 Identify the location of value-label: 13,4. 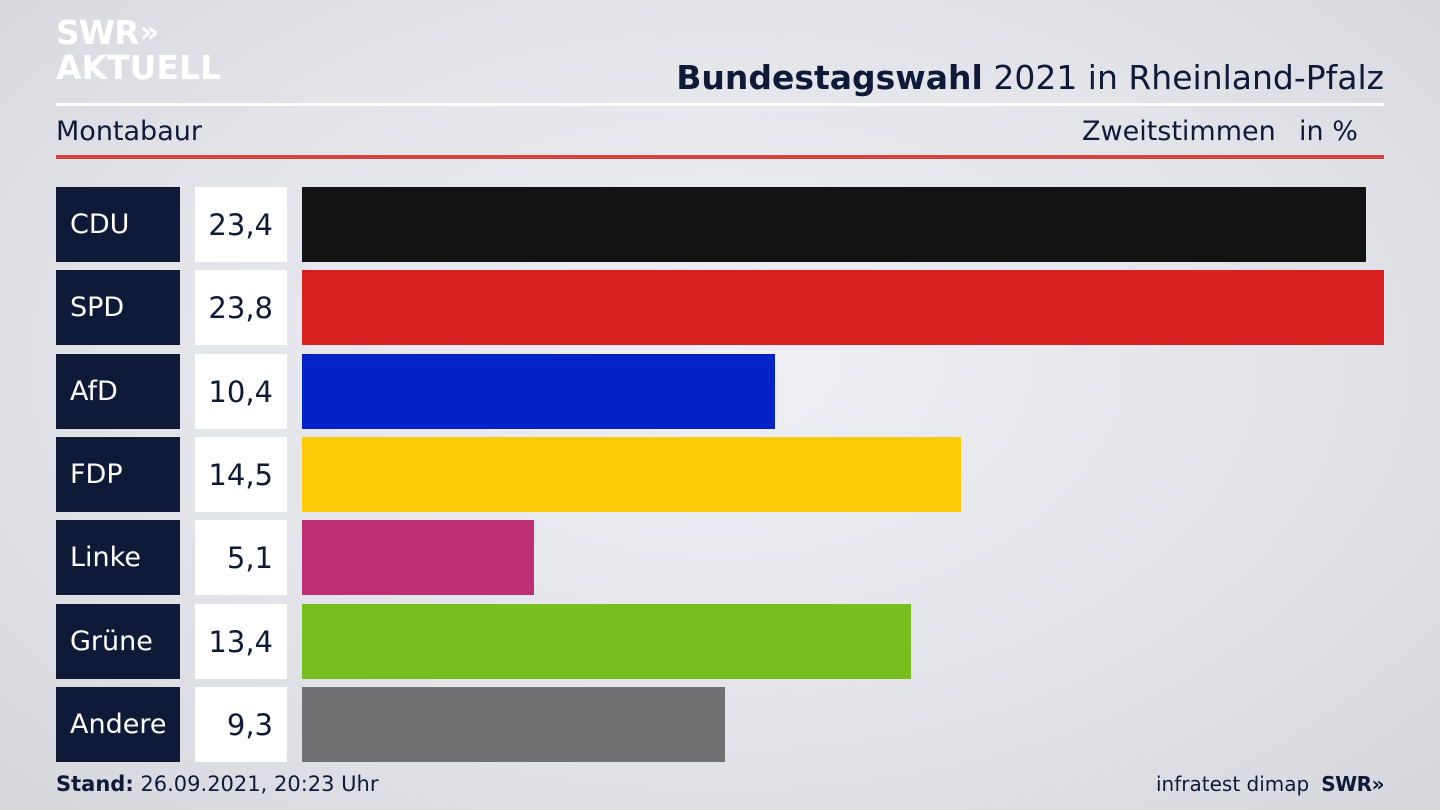
(241, 641).